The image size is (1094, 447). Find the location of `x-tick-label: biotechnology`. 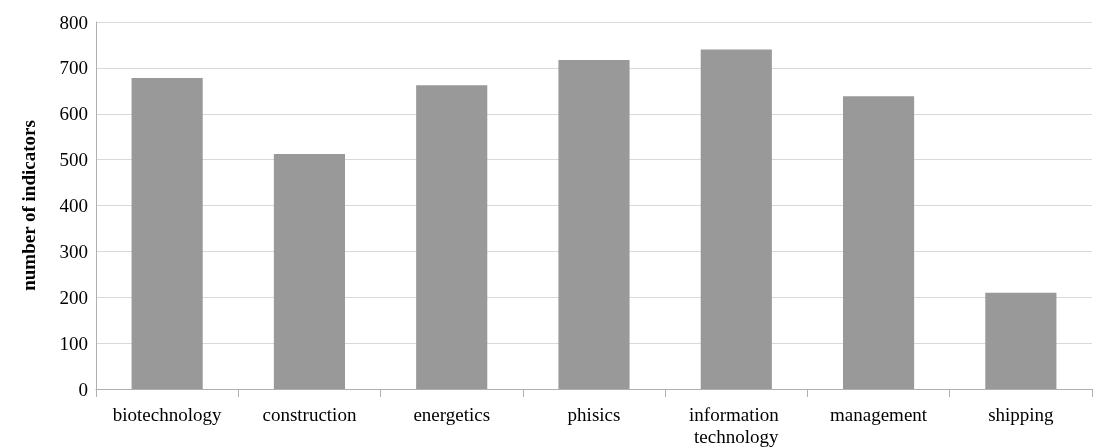

x-tick-label: biotechnology is located at coordinates (167, 414).